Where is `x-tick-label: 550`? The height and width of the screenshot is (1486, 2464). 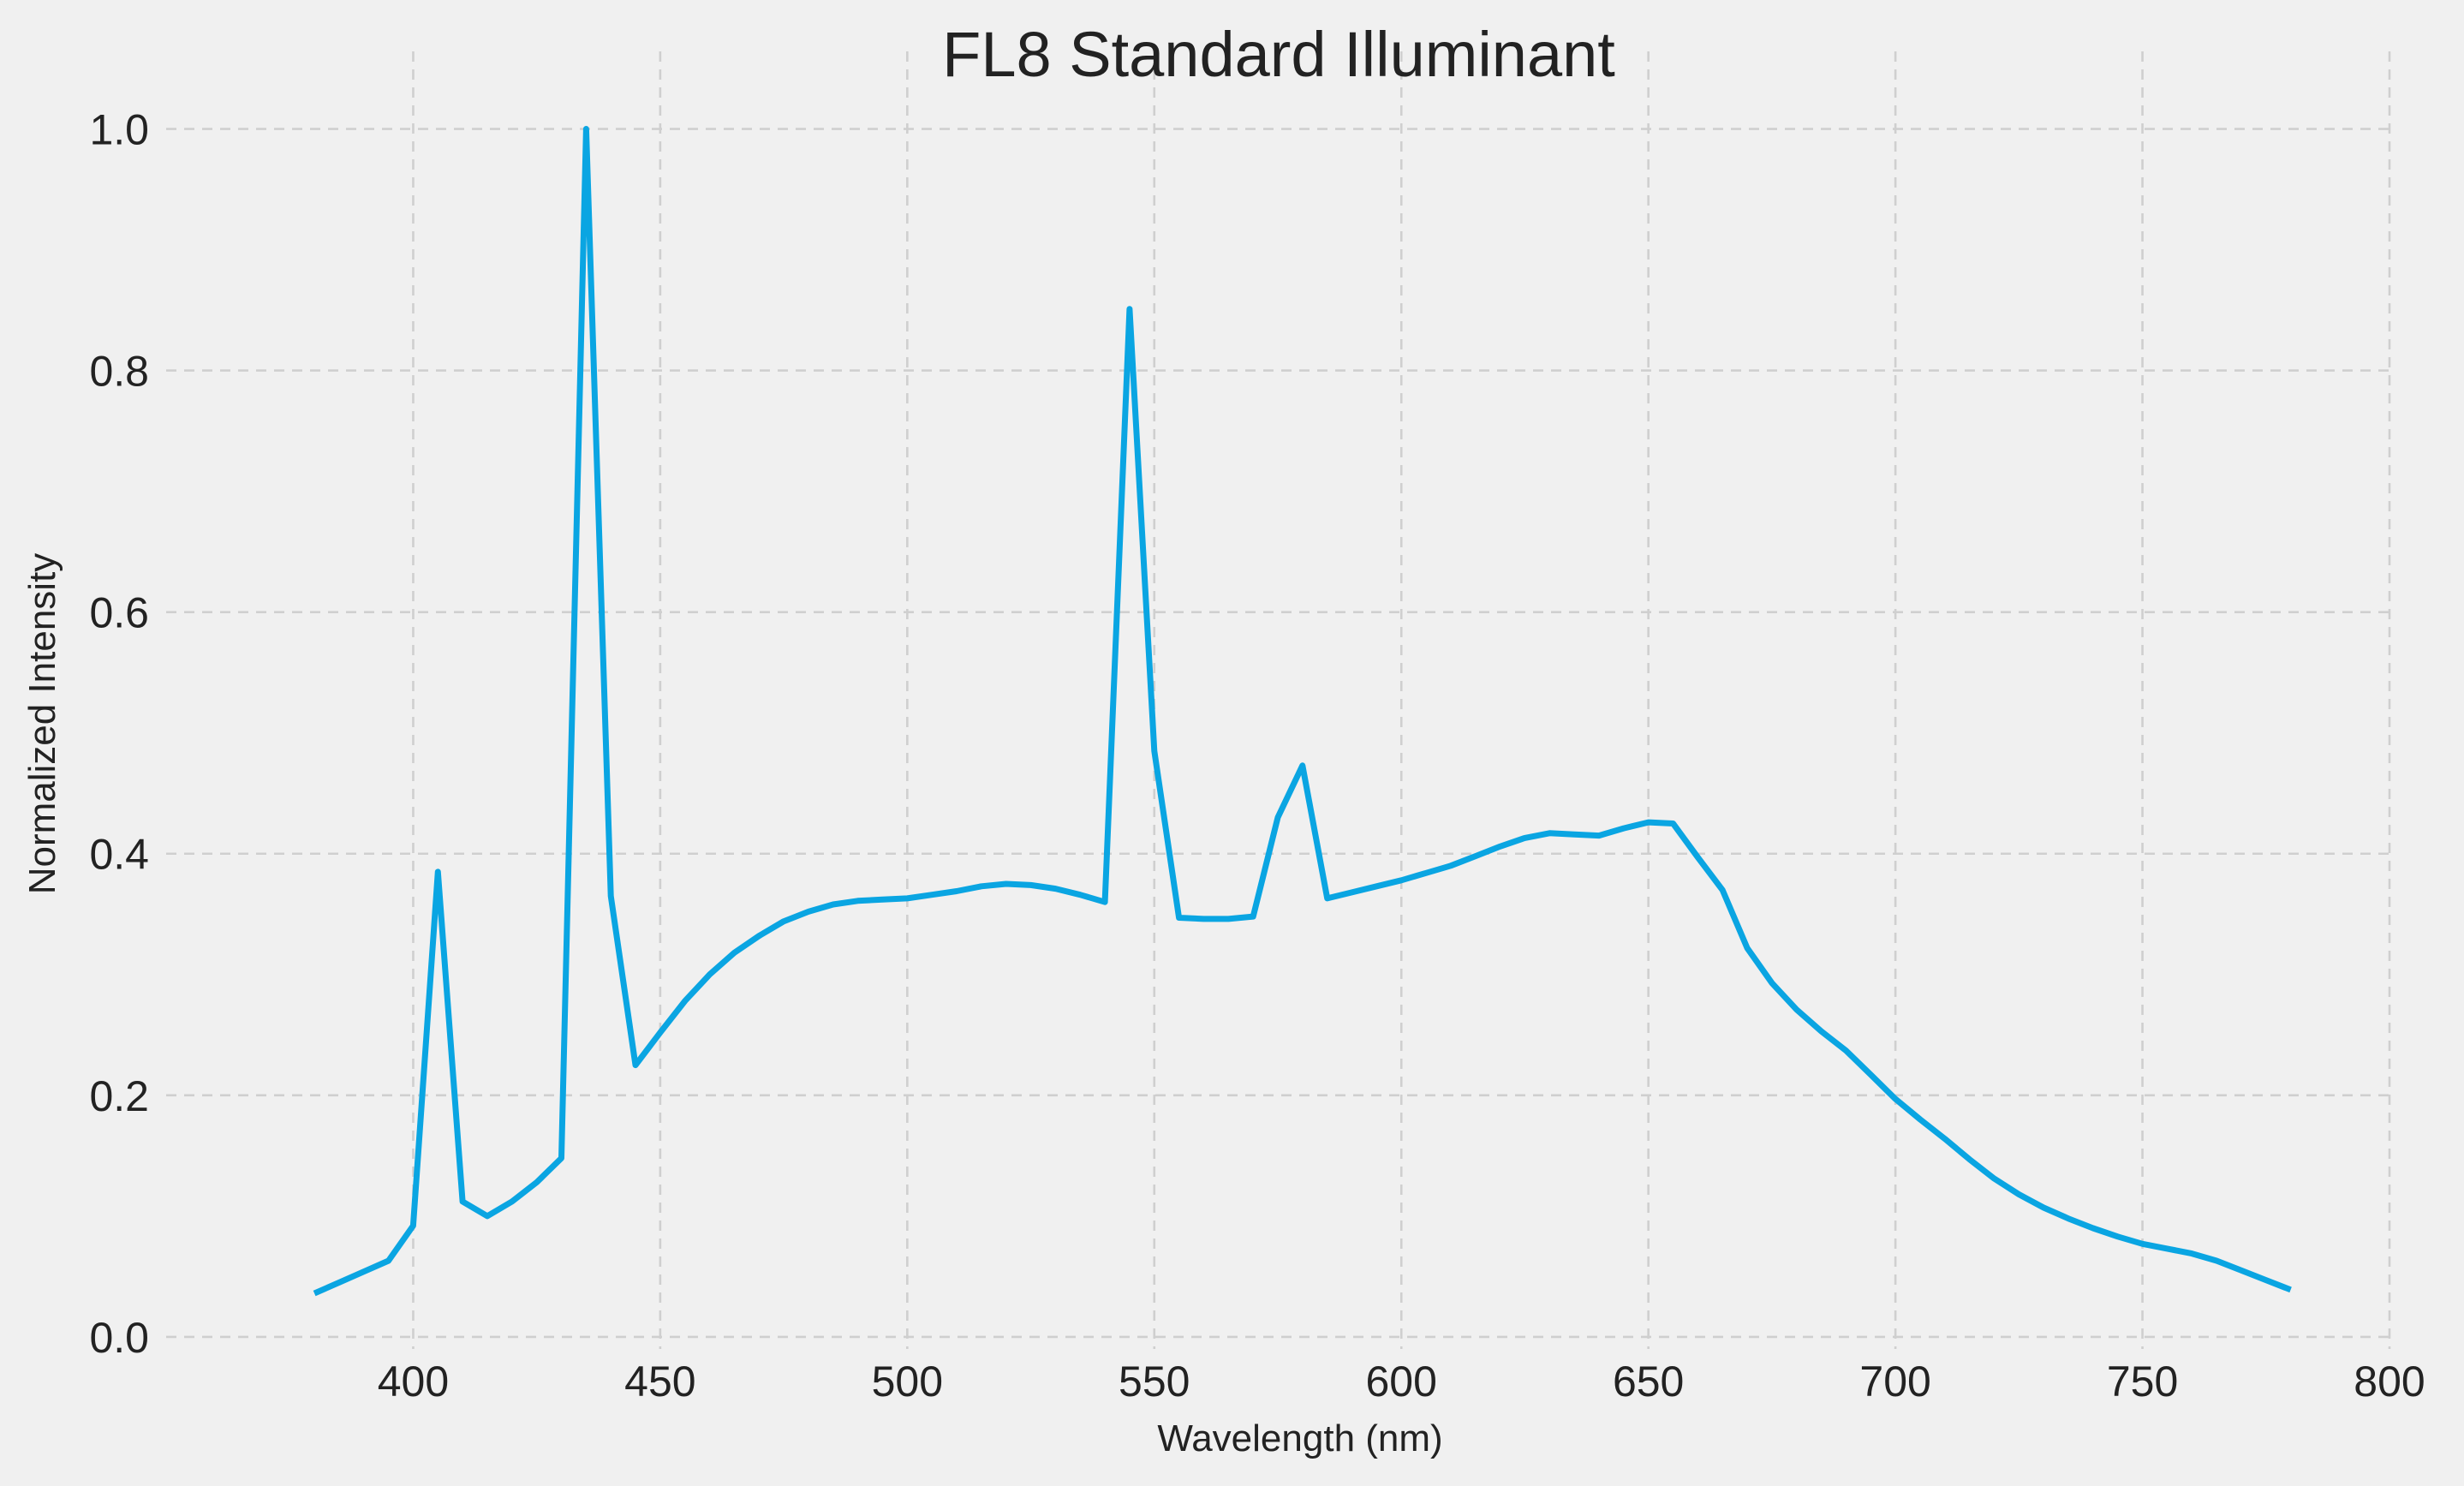
x-tick-label: 550 is located at coordinates (1154, 1382).